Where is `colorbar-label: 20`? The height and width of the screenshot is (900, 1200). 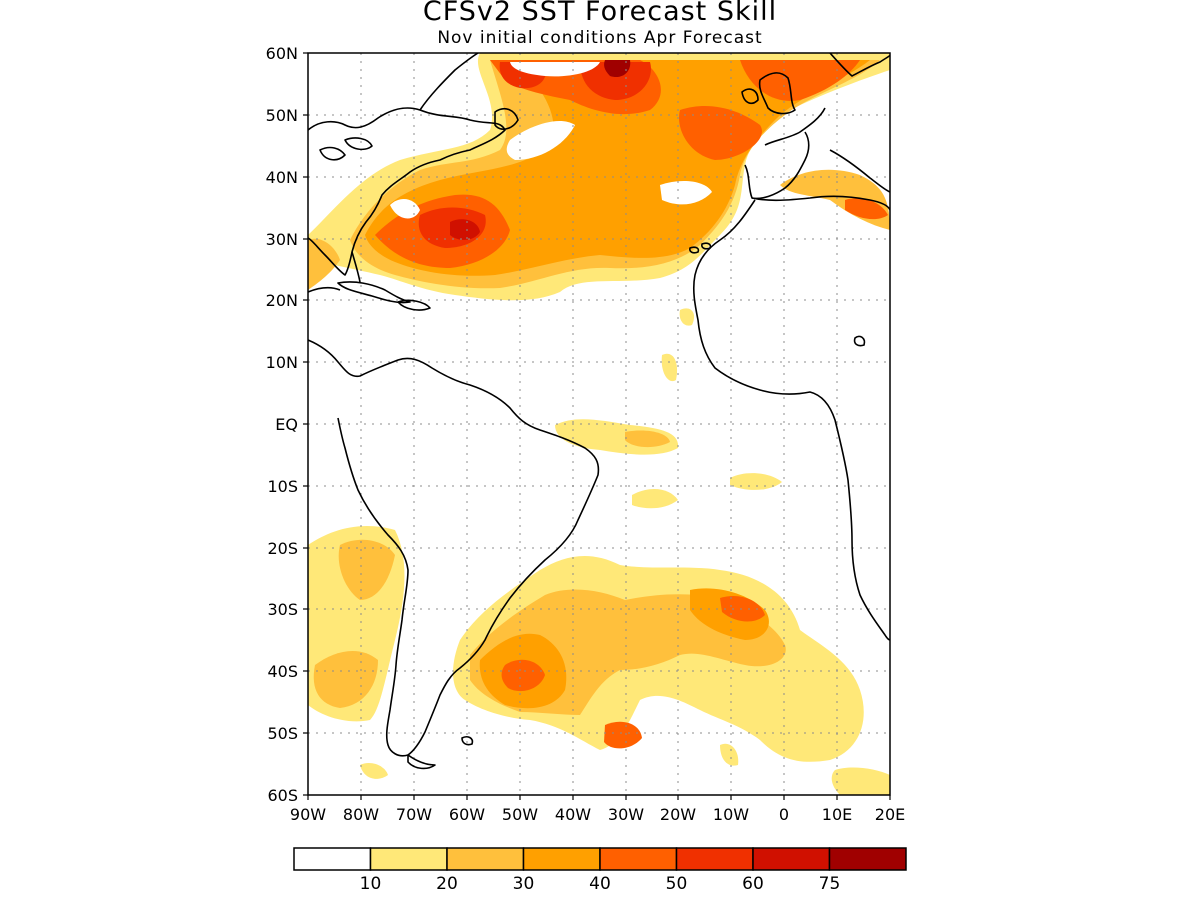 colorbar-label: 20 is located at coordinates (447, 884).